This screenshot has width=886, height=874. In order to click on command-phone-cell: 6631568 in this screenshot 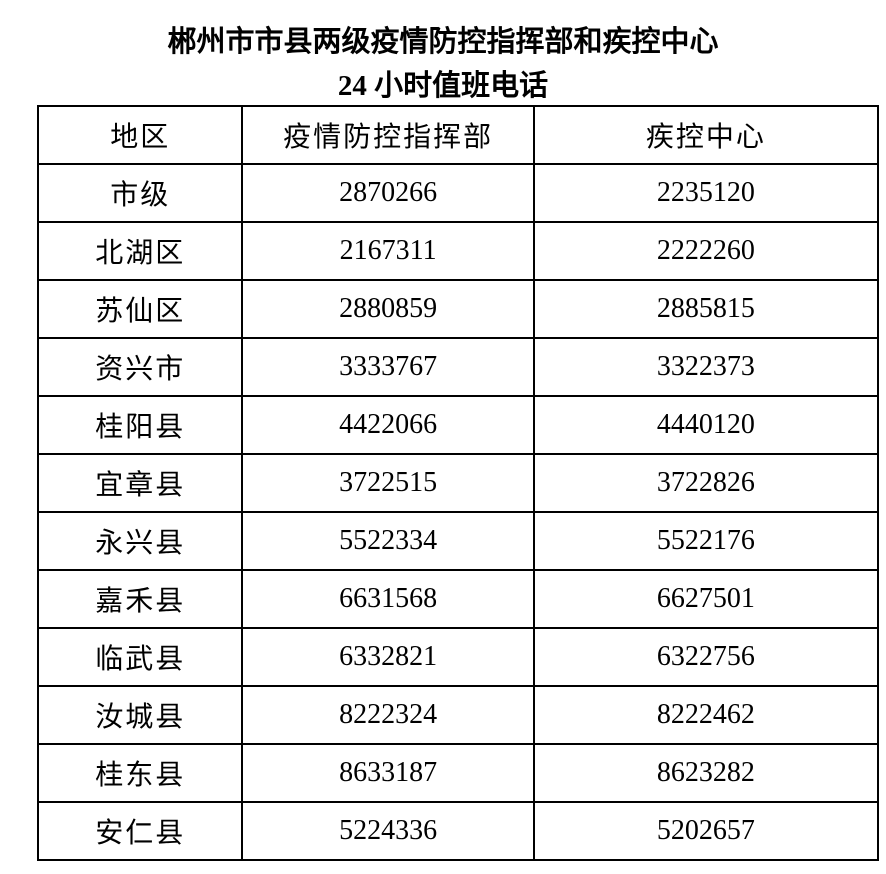, I will do `click(388, 599)`.